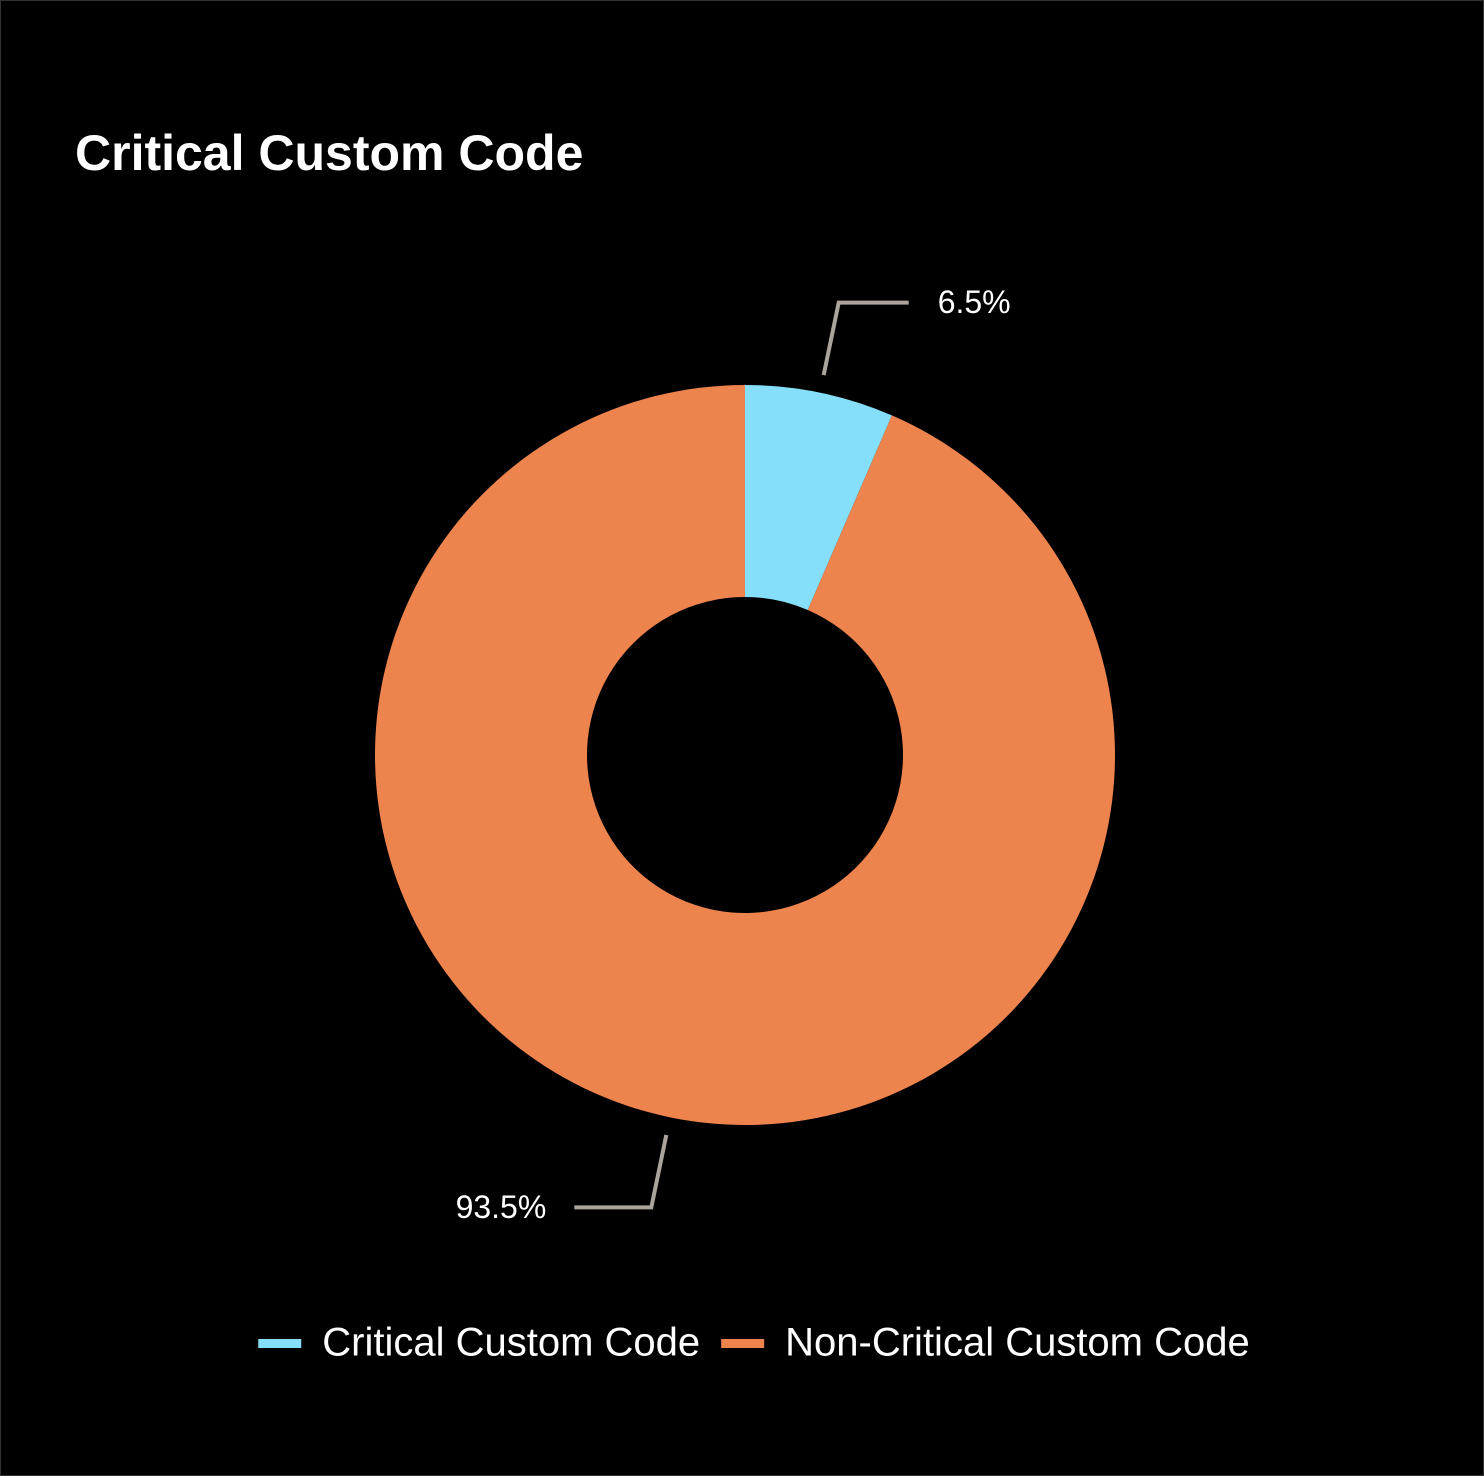  What do you see at coordinates (329, 153) in the screenshot?
I see `chart-title: Critical Custom Code` at bounding box center [329, 153].